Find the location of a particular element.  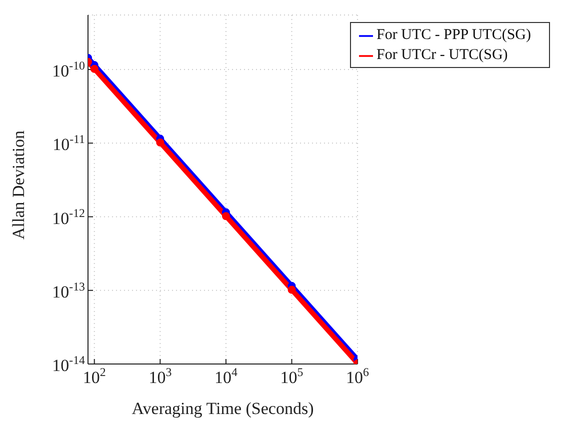

y-tick-label: 10$^{-10}$ is located at coordinates (69, 69).